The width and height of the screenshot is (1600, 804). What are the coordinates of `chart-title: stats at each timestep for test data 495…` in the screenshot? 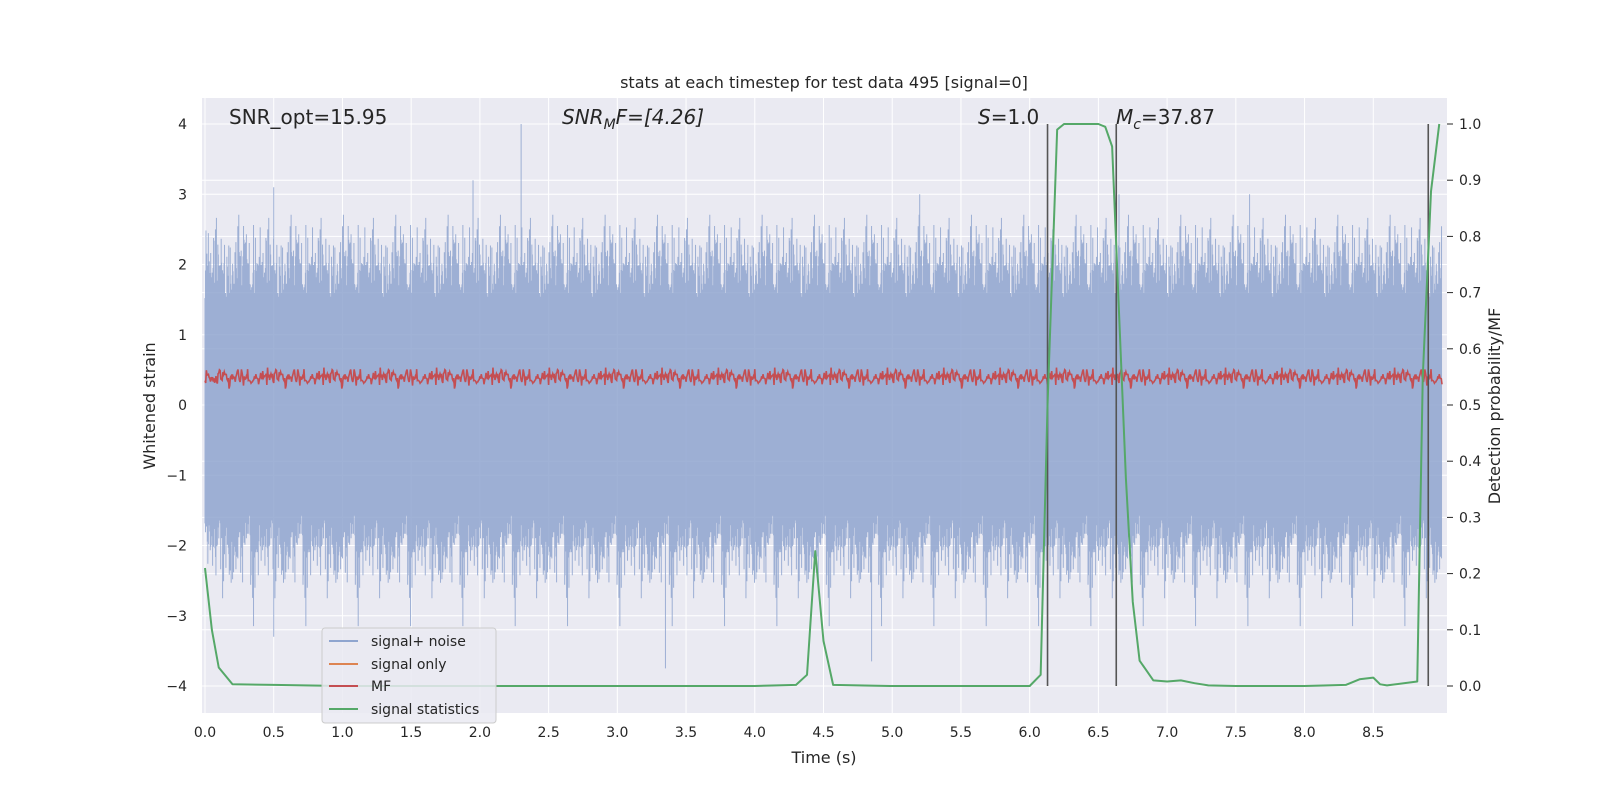 It's located at (824, 82).